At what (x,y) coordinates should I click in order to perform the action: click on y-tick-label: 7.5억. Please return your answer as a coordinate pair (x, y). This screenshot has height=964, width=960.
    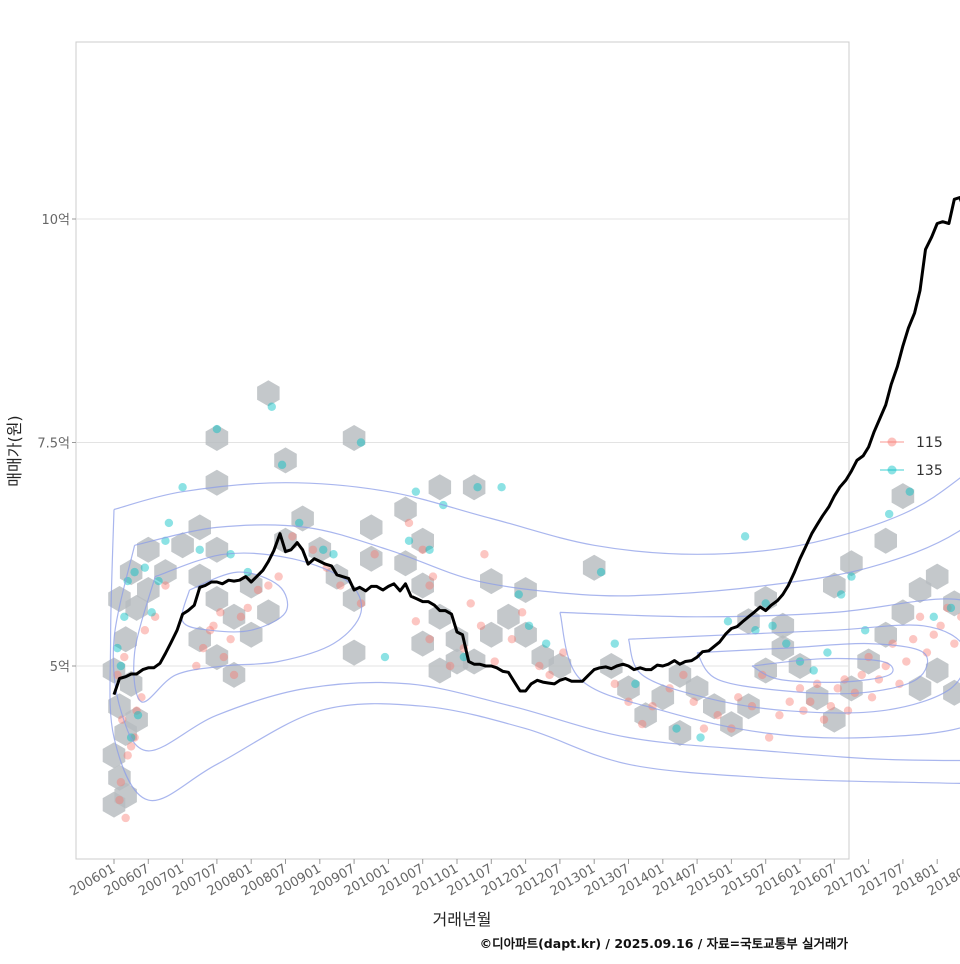
    Looking at the image, I should click on (53, 444).